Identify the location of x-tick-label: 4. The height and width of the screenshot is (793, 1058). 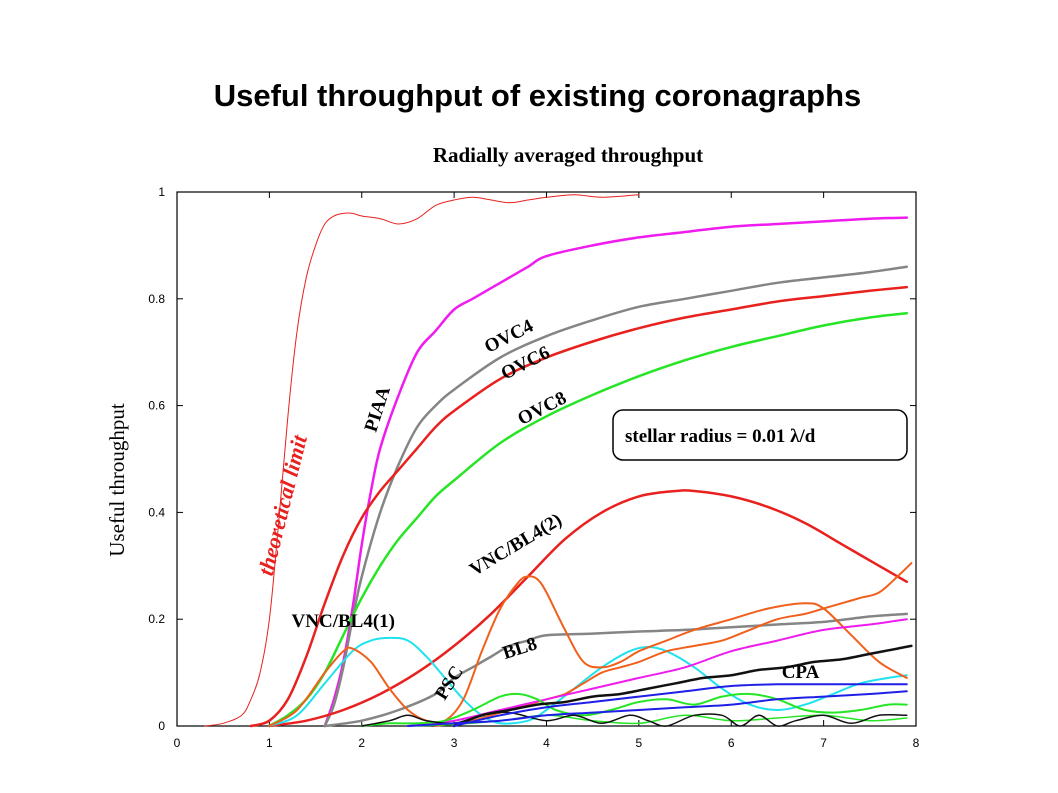
(546, 743).